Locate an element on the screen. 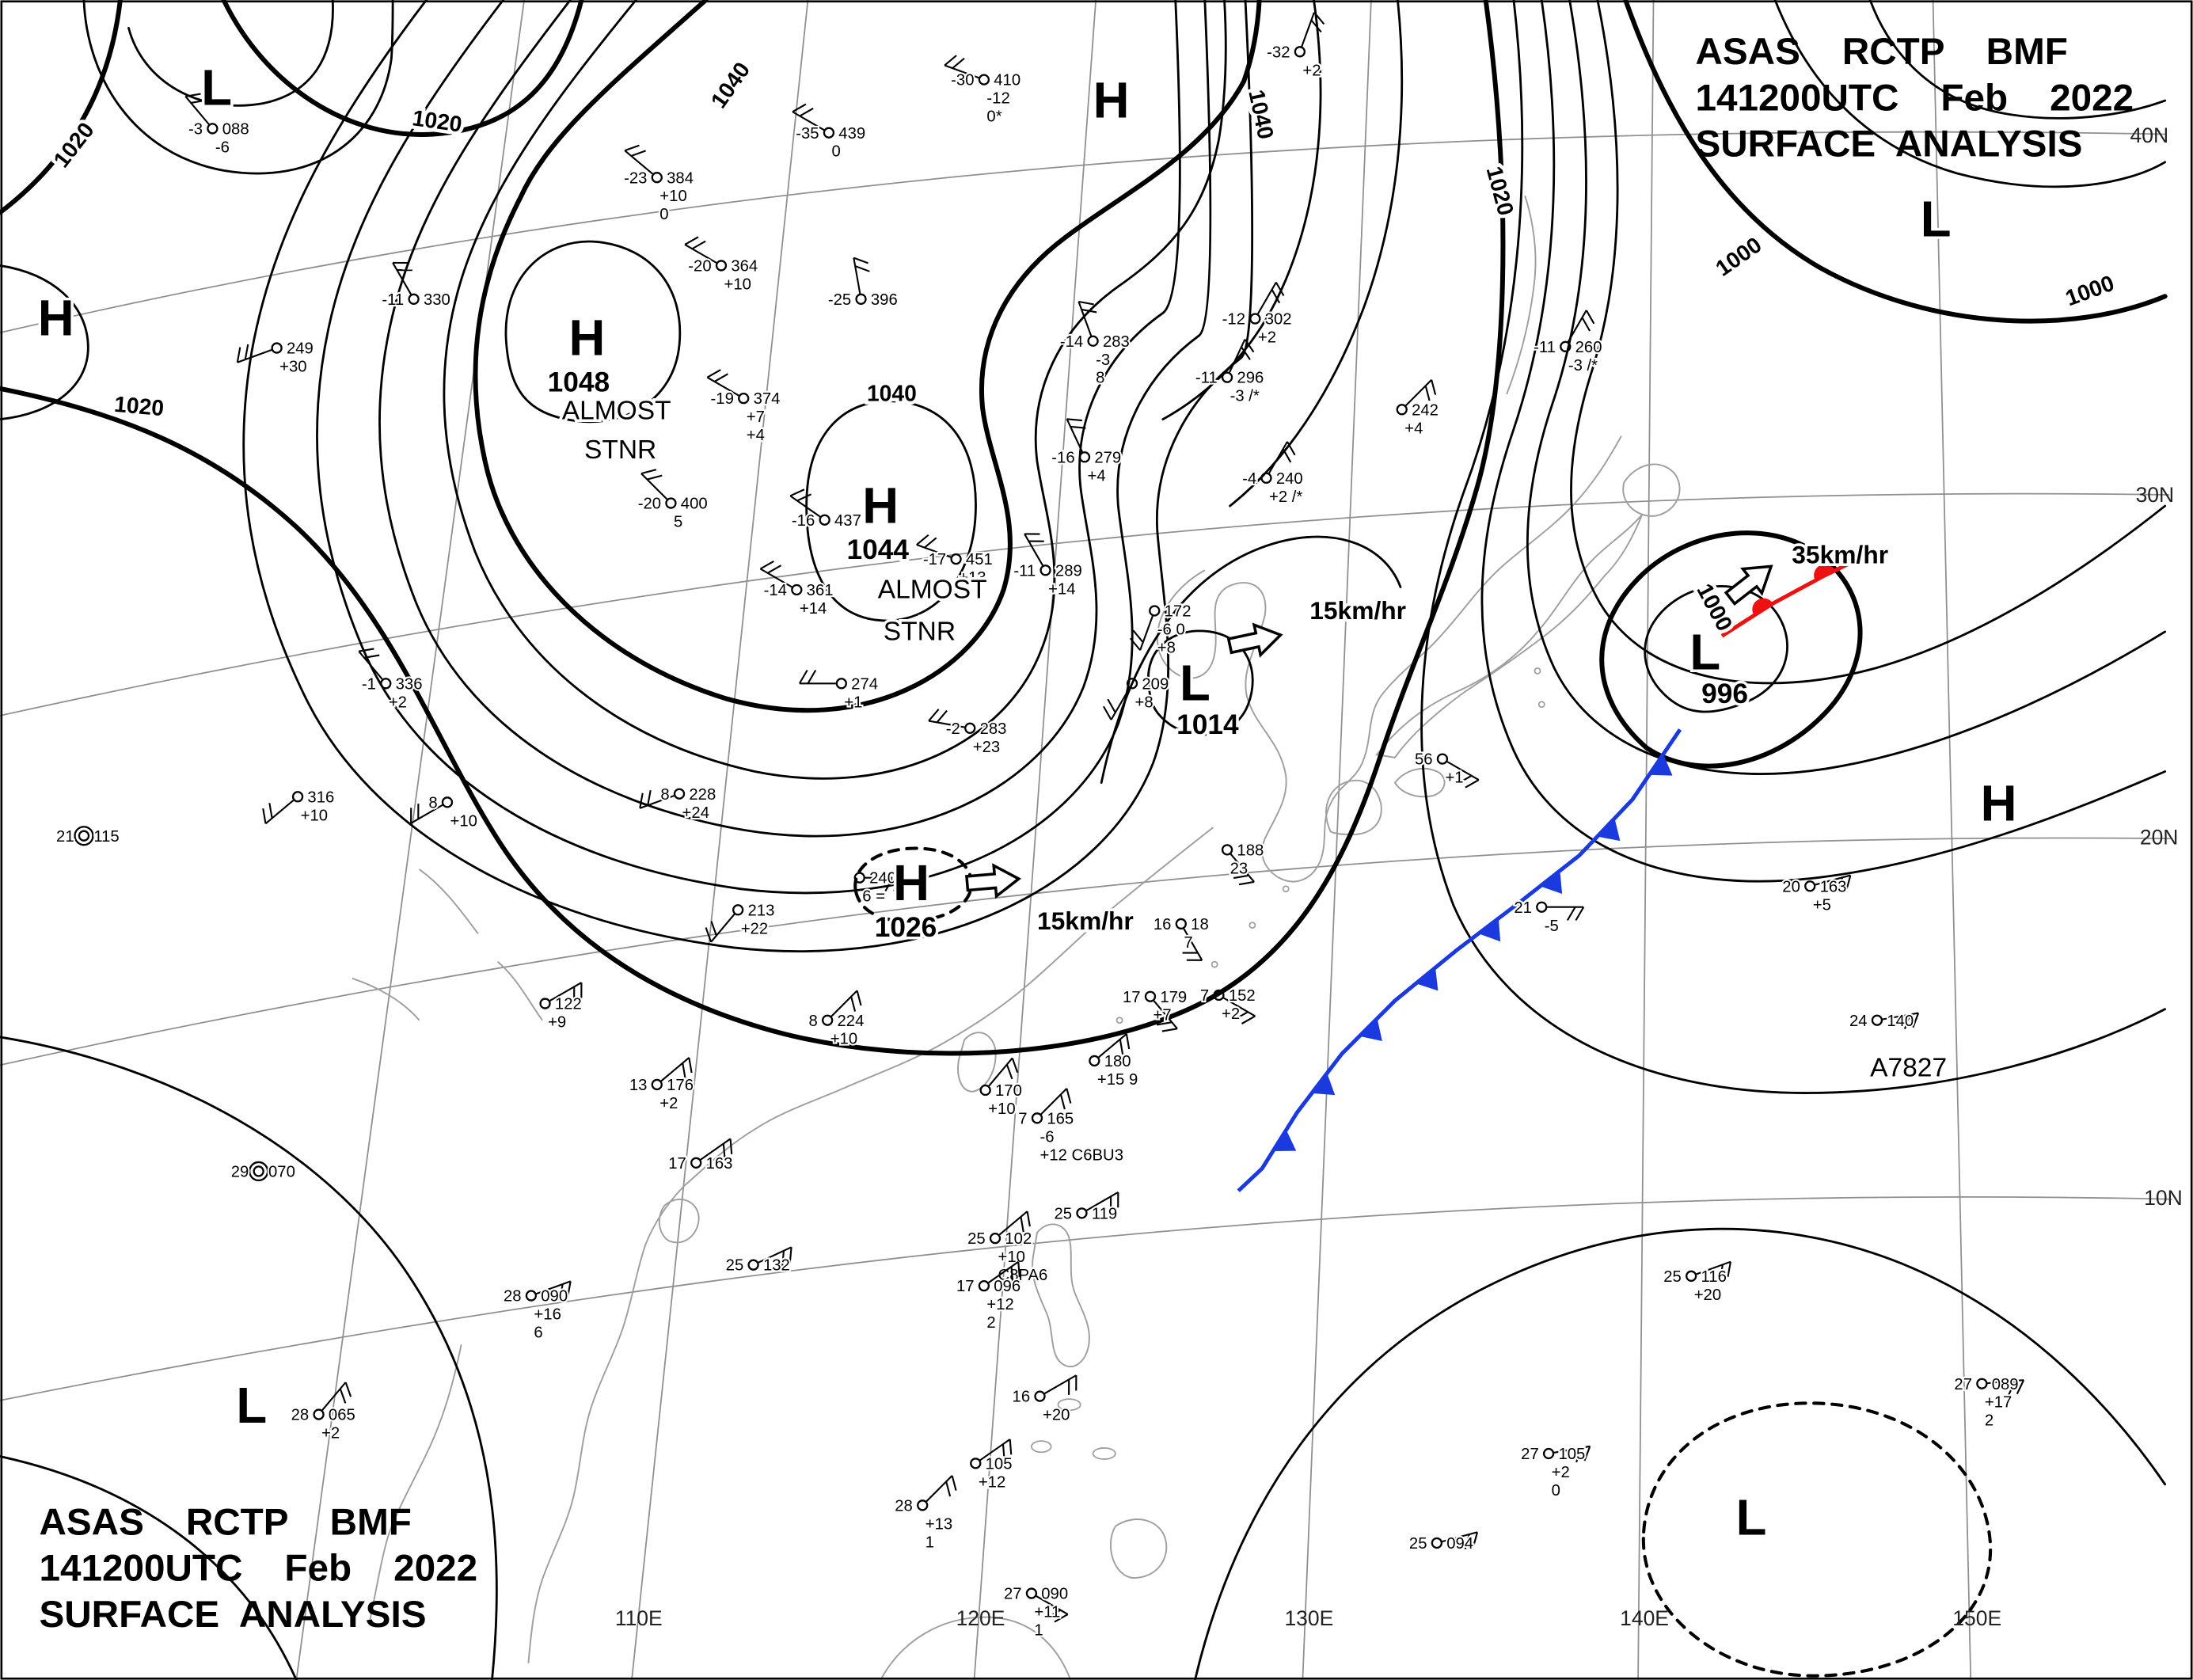  warm-front-bump-icon is located at coordinates (1762, 607).